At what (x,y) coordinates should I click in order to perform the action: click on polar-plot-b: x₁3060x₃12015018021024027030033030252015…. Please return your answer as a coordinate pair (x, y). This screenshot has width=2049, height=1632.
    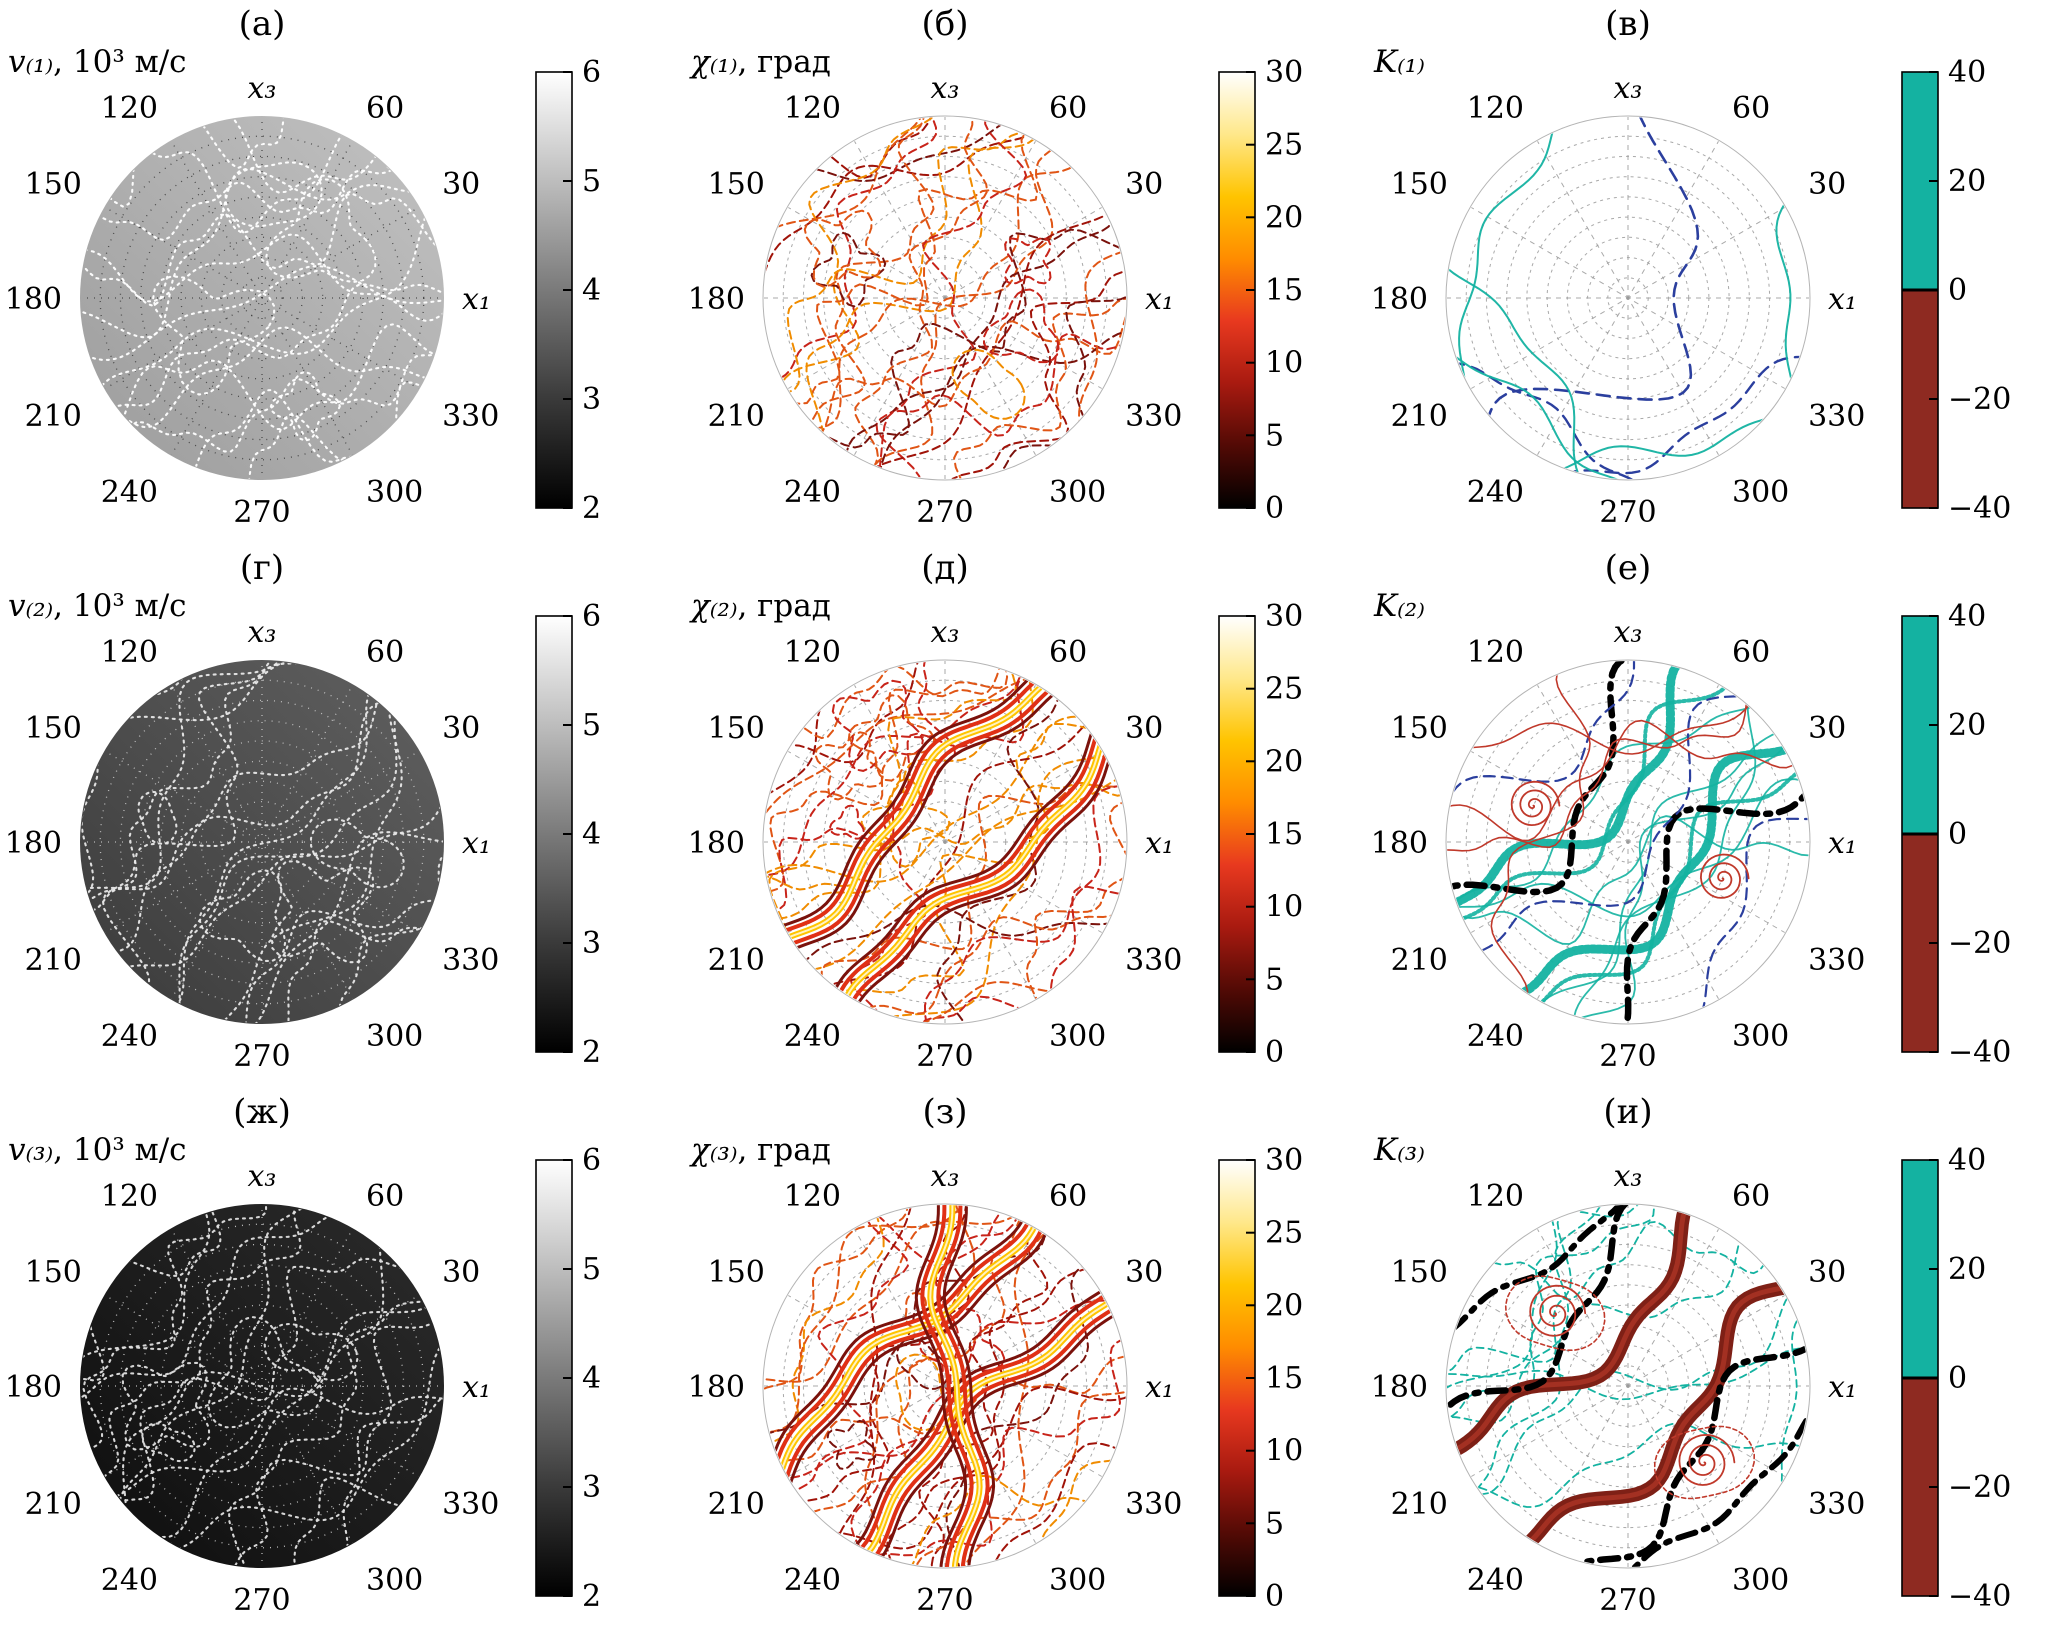
    Looking at the image, I should click on (995, 292).